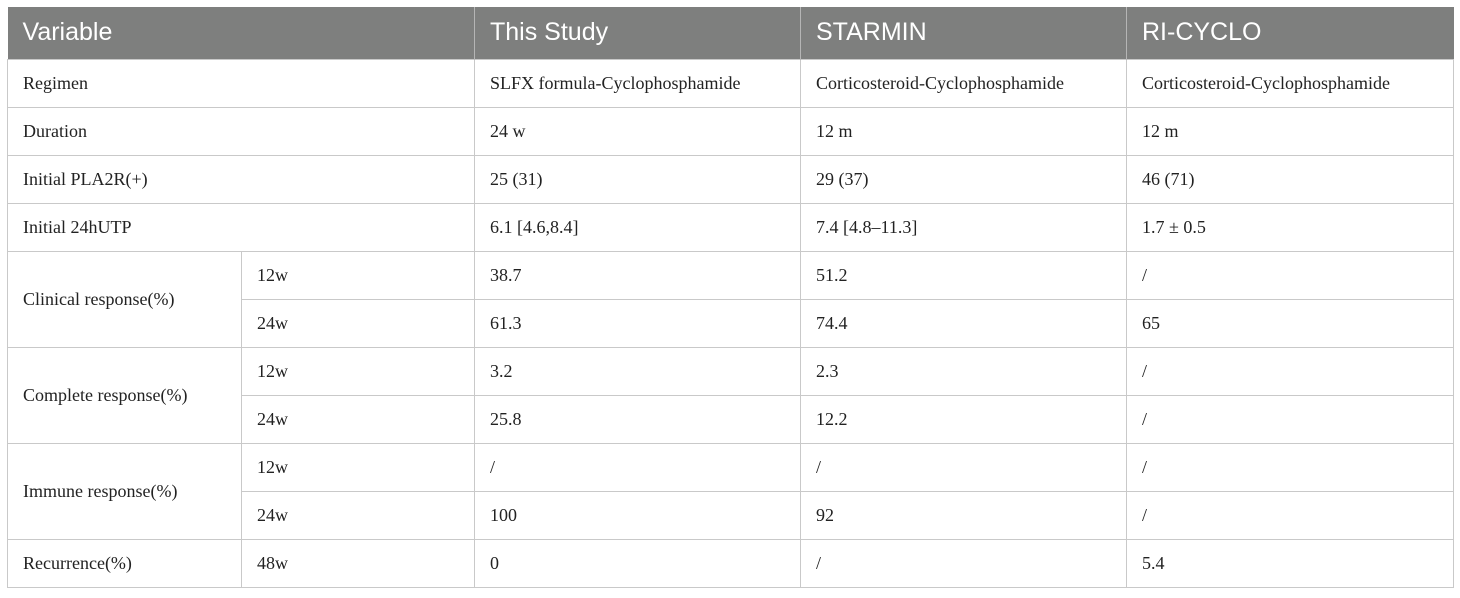 The width and height of the screenshot is (1460, 598). Describe the element at coordinates (637, 83) in the screenshot. I see `cell-this-study: SLFX formula-Cyclophosphamide` at that location.